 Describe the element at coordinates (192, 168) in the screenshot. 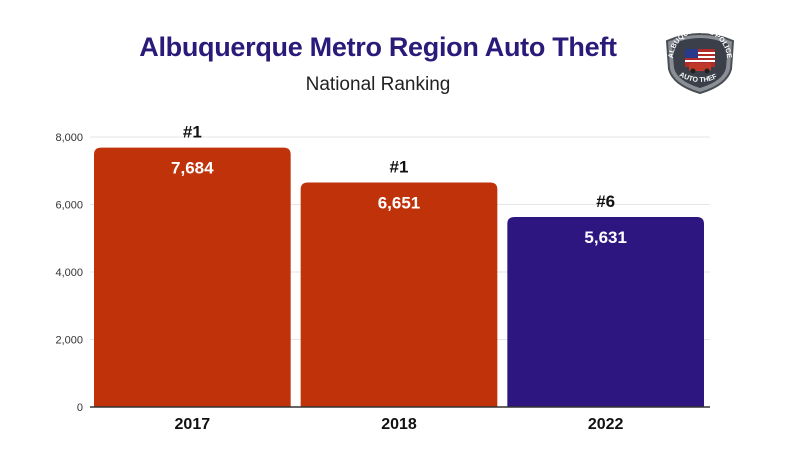

I see `bar-value-label: 7,684` at that location.